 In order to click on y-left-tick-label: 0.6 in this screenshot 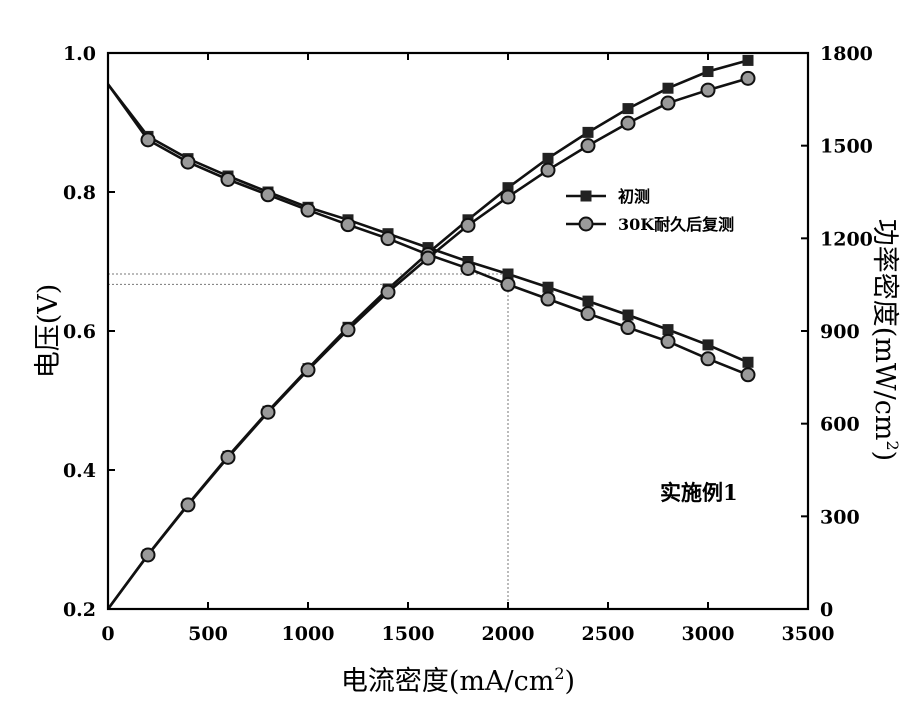, I will do `click(79, 332)`.